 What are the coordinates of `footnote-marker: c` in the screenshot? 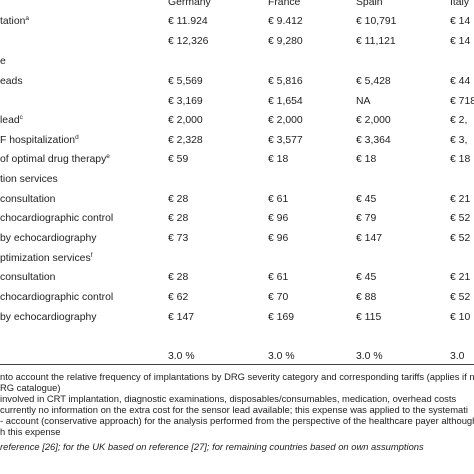 It's located at (21, 117).